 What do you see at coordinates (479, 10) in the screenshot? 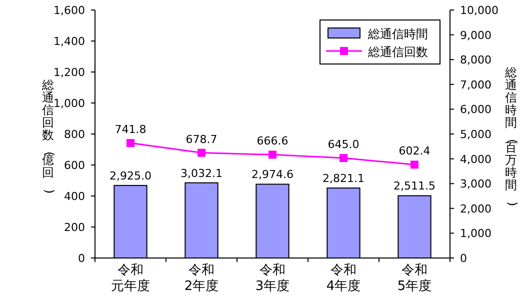
I see `y2-tick-label: 10,000` at bounding box center [479, 10].